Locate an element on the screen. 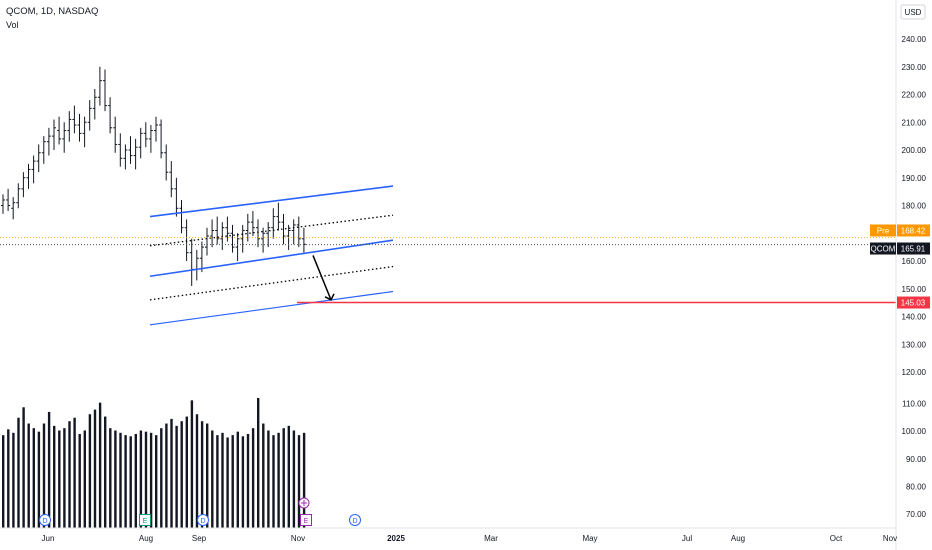 The image size is (932, 550). y-tick-label: 240.00 is located at coordinates (914, 39).